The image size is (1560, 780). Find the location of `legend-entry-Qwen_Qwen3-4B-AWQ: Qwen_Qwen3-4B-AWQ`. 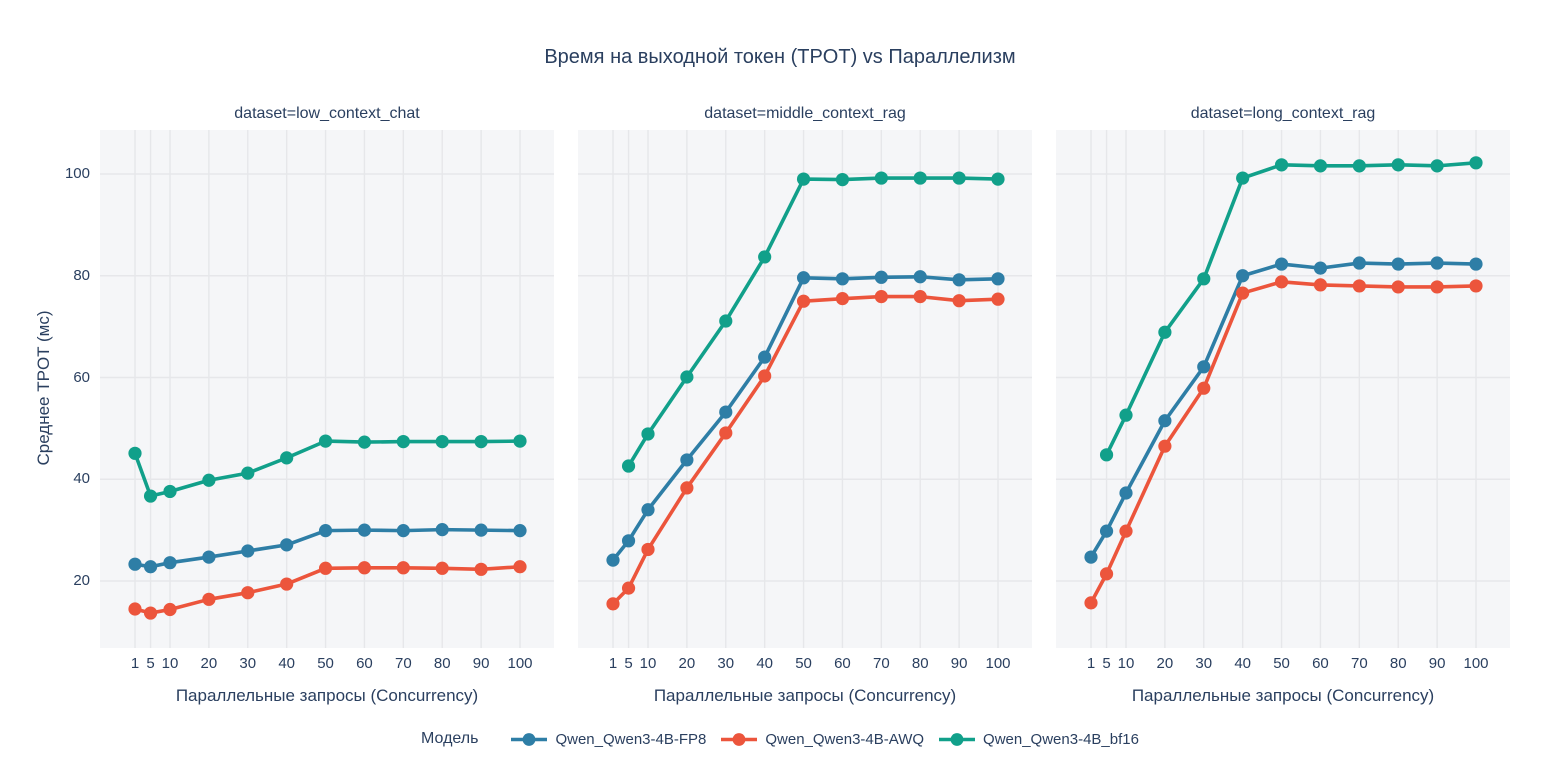

legend-entry-Qwen_Qwen3-4B-AWQ: Qwen_Qwen3-4B-AWQ is located at coordinates (822, 739).